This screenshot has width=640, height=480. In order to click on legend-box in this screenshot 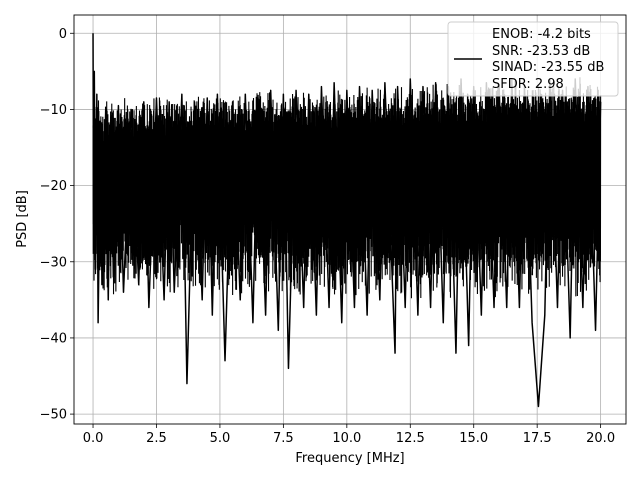, I will do `click(533, 59)`.